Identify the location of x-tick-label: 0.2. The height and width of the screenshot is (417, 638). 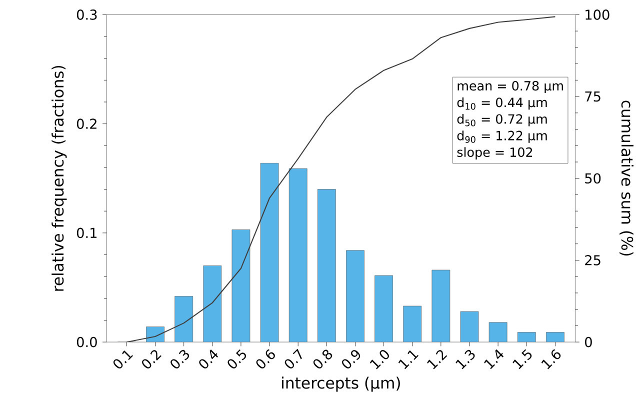
(152, 359).